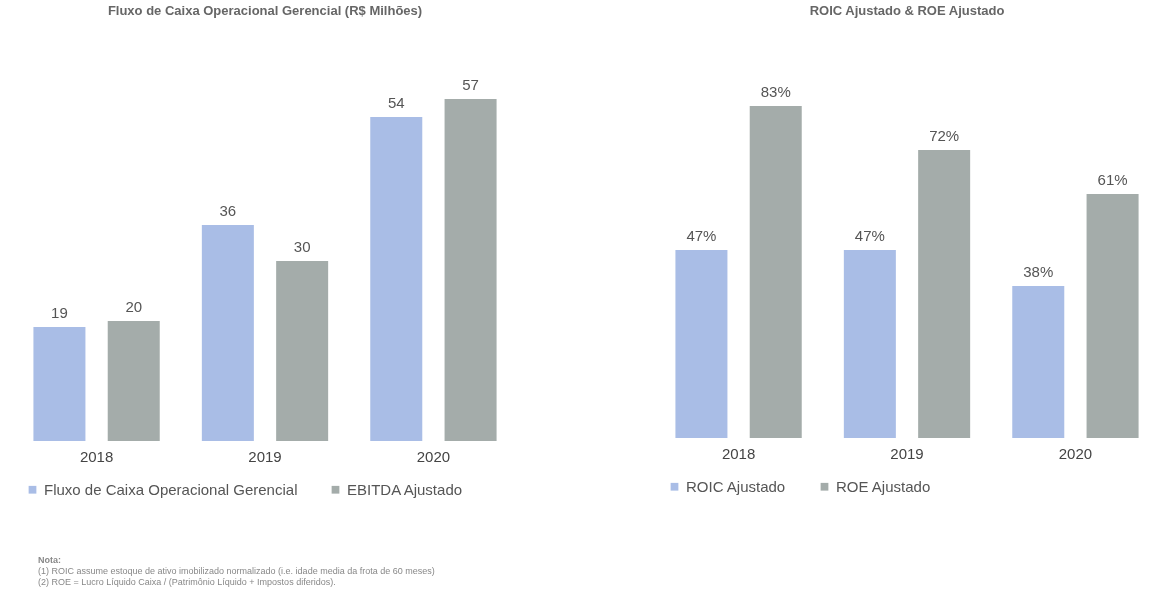 Image resolution: width=1156 pixels, height=600 pixels. I want to click on text: Nota:, so click(50, 560).